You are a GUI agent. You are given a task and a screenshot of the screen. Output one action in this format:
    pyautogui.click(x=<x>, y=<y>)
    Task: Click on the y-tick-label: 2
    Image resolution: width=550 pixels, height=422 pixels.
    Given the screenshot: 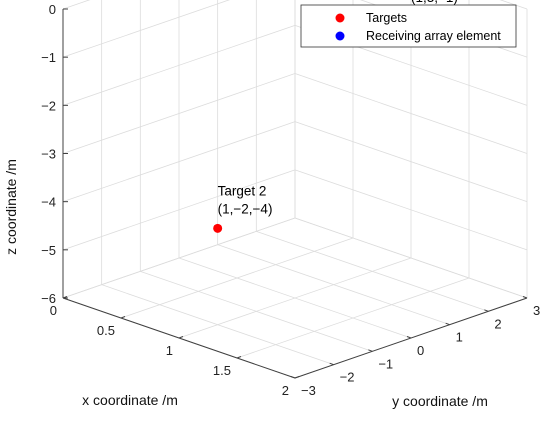 What is the action you would take?
    pyautogui.click(x=497, y=323)
    